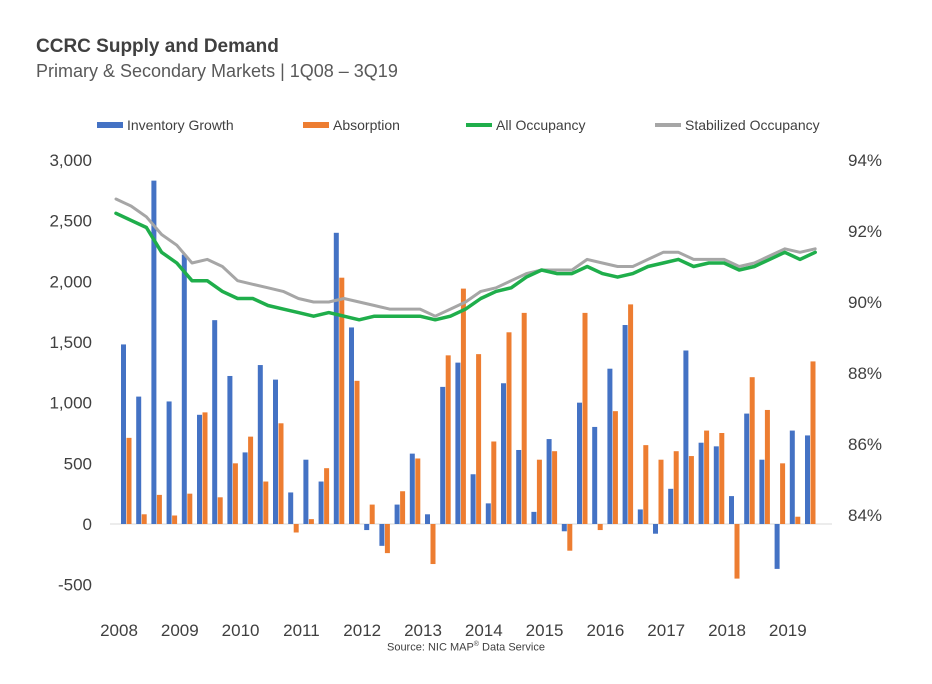 This screenshot has width=932, height=684. Describe the element at coordinates (465, 266) in the screenshot. I see `line-all-occupancy` at that location.